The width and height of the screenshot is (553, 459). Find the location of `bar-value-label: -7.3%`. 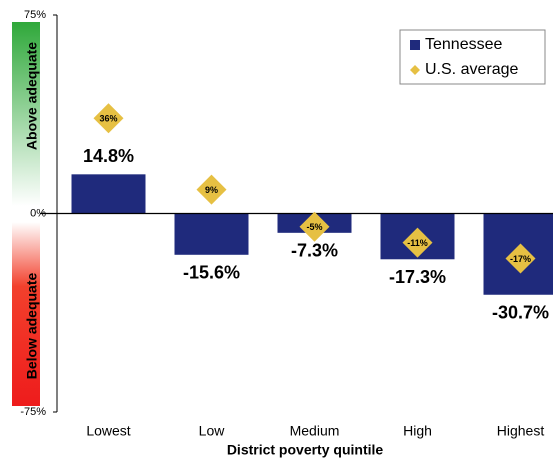

bar-value-label: -7.3% is located at coordinates (314, 251).